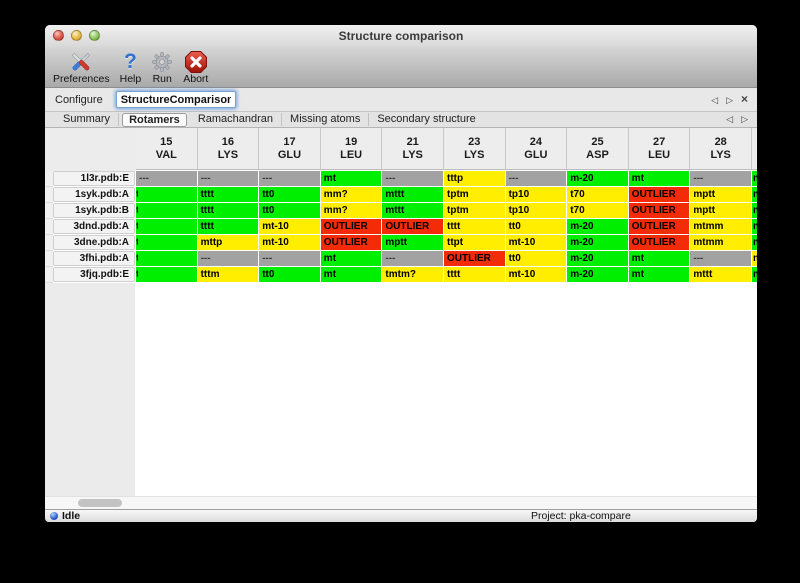  What do you see at coordinates (167, 149) in the screenshot?
I see `column-header: 15 VAL` at bounding box center [167, 149].